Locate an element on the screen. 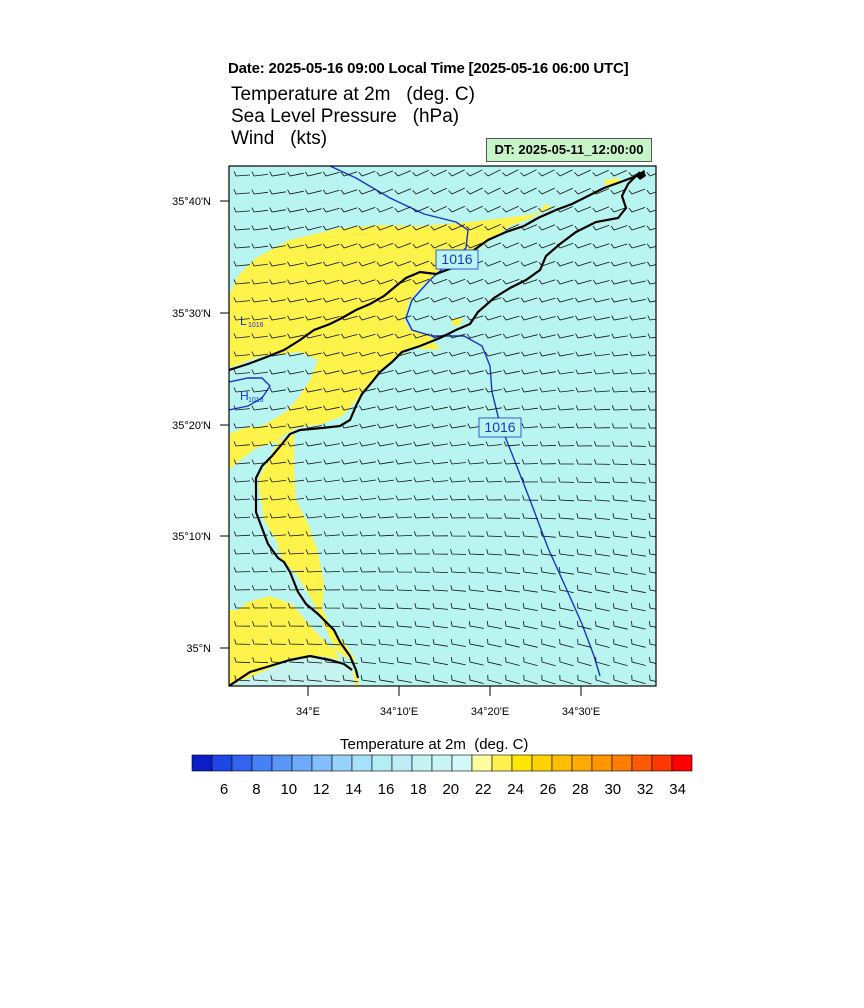 The width and height of the screenshot is (864, 1008). colorbar-tick-label: 34 is located at coordinates (677, 789).